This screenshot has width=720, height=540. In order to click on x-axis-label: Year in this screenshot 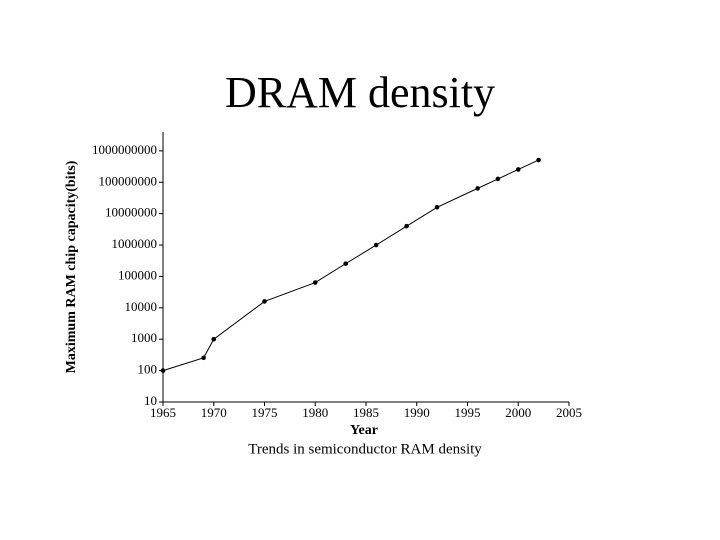, I will do `click(364, 430)`.